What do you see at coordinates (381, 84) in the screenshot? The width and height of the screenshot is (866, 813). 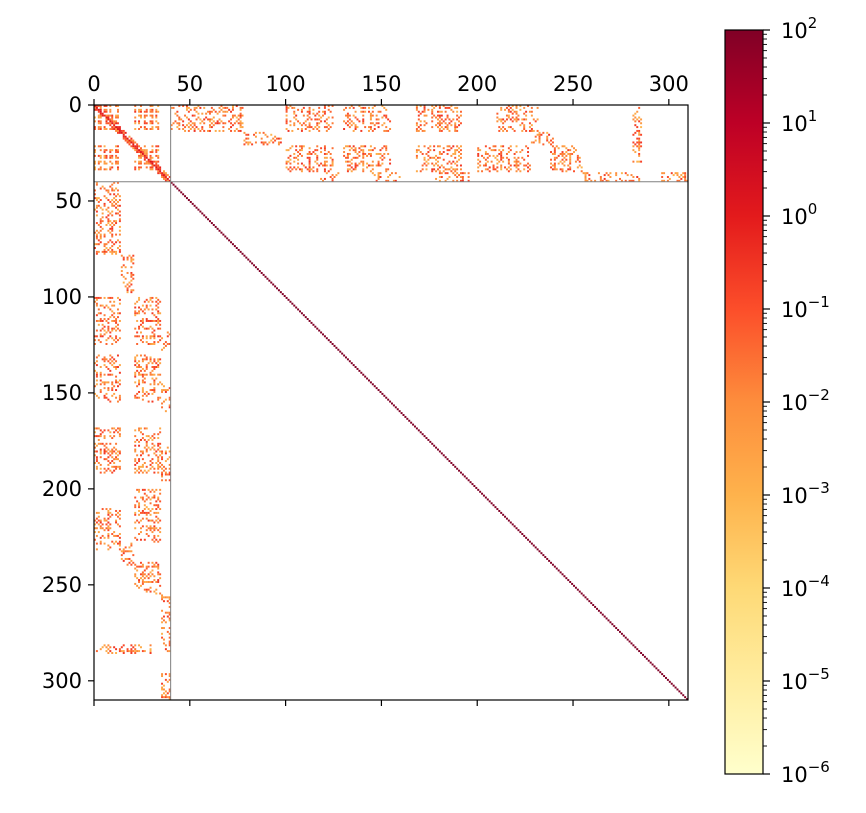 I see `x-tick-label: 150` at bounding box center [381, 84].